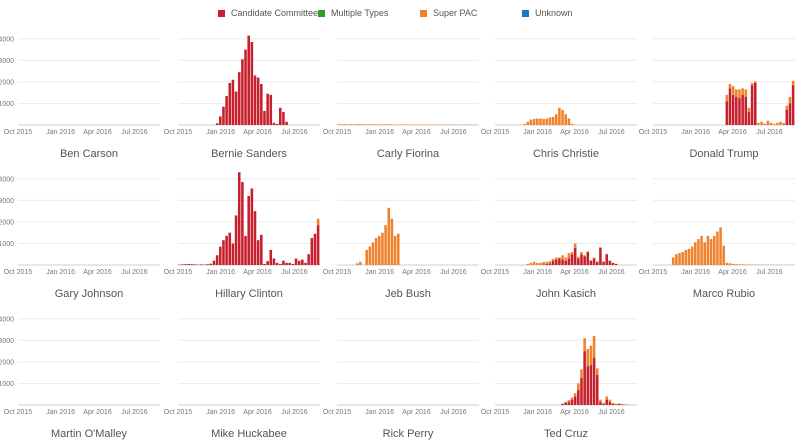  I want to click on legend-item-super-pac: Super PAC, so click(448, 13).